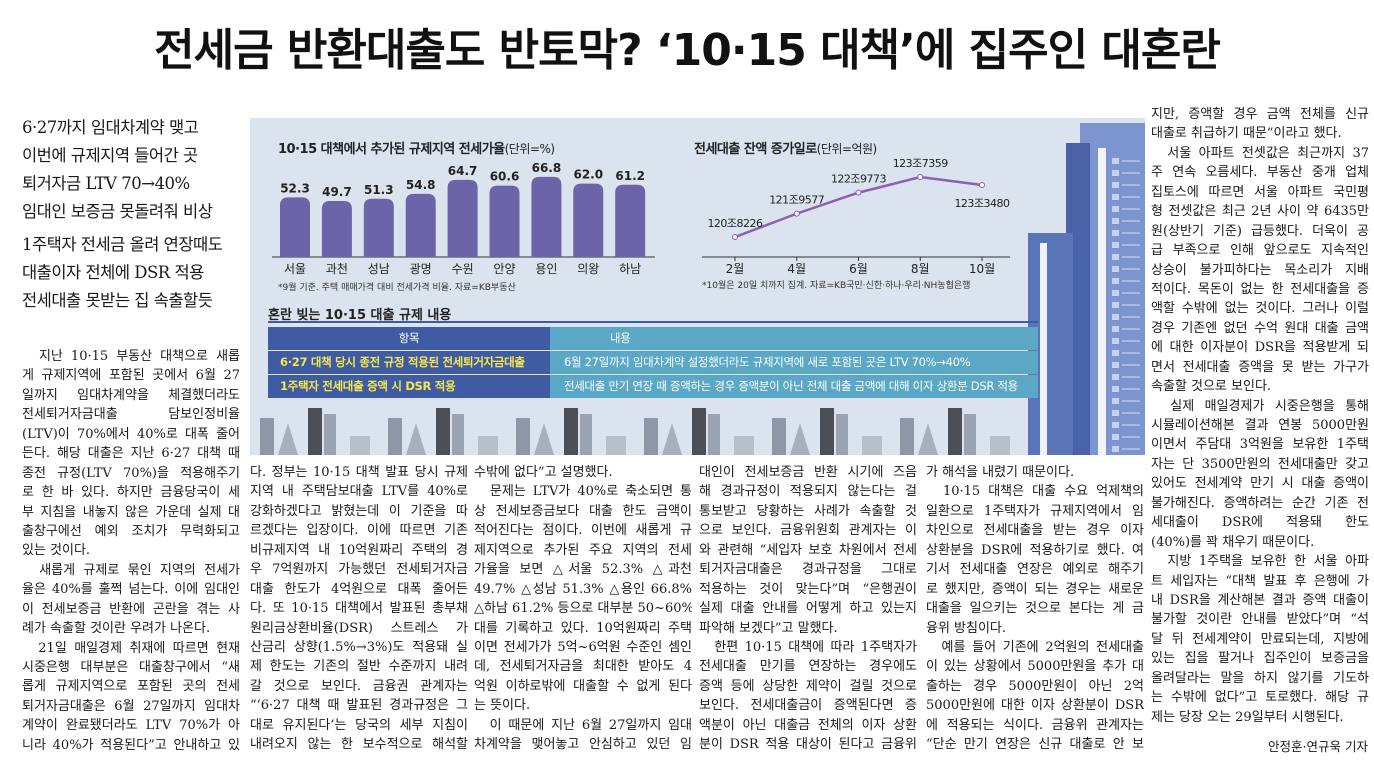 This screenshot has width=1374, height=766. I want to click on article-line: 경우 기존엔 없던 수억 원대 대출 금액, so click(1260, 328).